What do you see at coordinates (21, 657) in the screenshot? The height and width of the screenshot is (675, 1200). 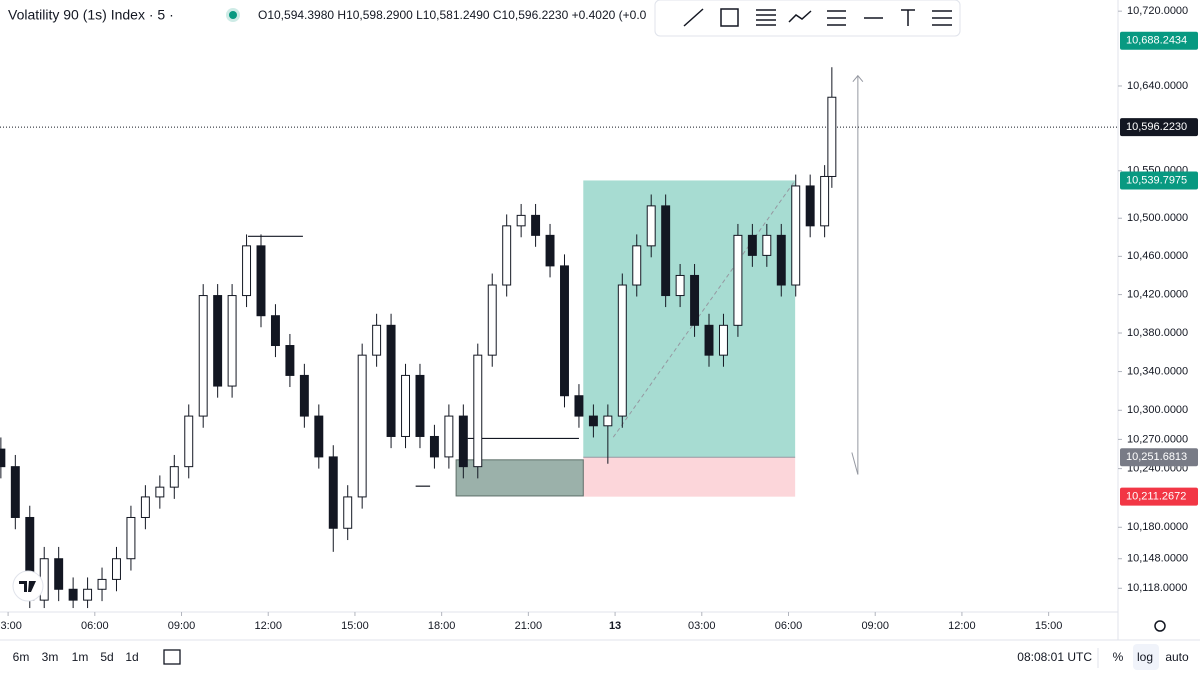 I see `range-button: 6m` at bounding box center [21, 657].